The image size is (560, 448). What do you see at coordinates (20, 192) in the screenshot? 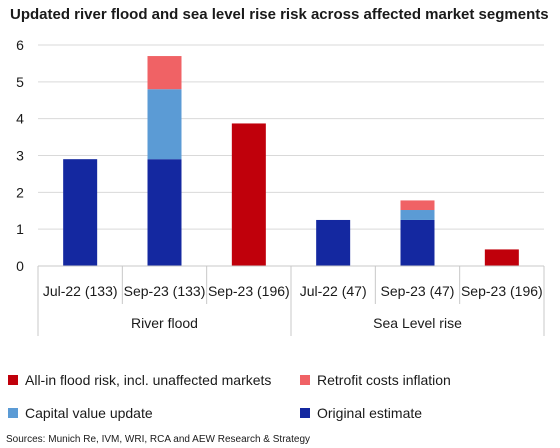
I see `y-tick-label: 2` at bounding box center [20, 192].